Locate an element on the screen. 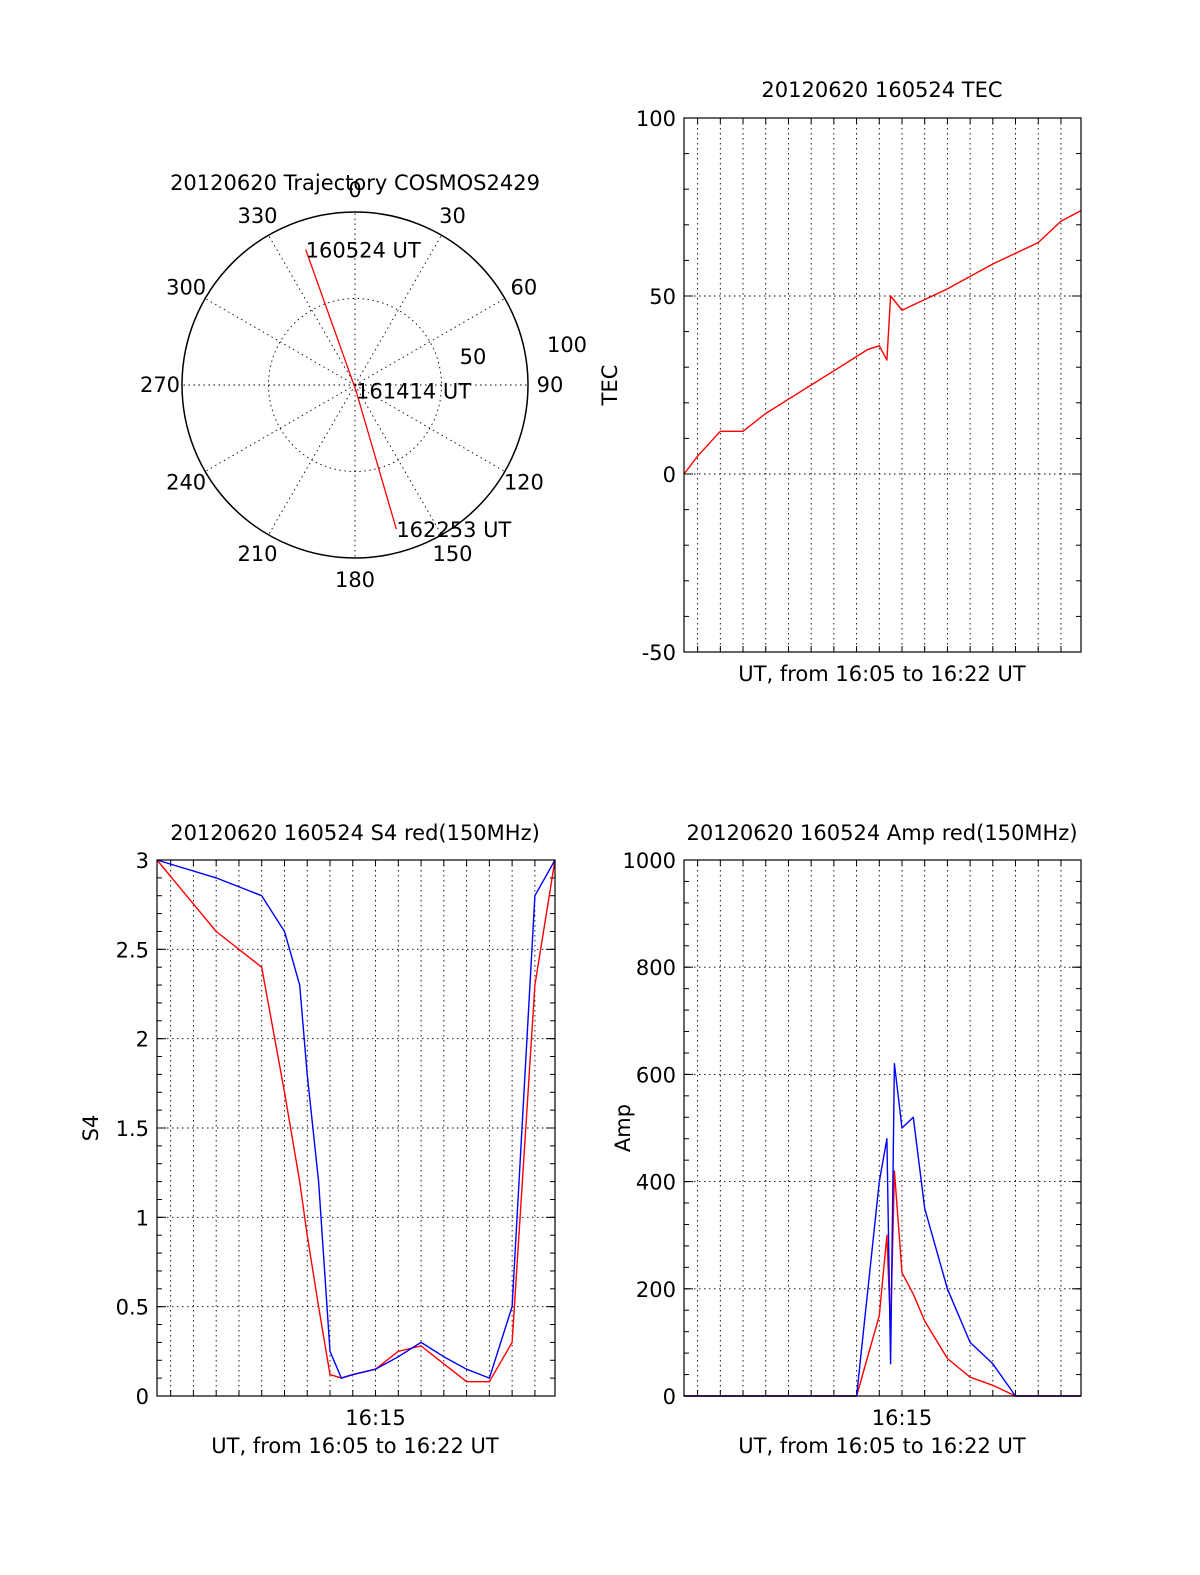  s4-ytick-label: 1.5 is located at coordinates (132, 1129).